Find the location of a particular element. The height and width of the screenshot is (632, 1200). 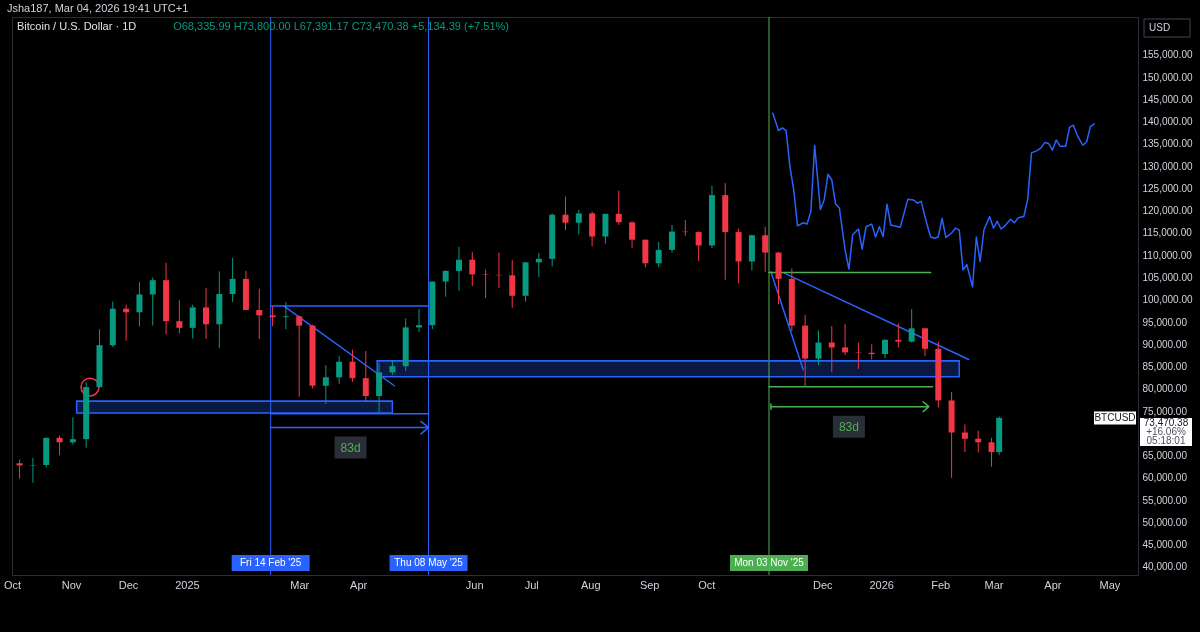

y-tick-label: 95,000.00 is located at coordinates (1165, 322).